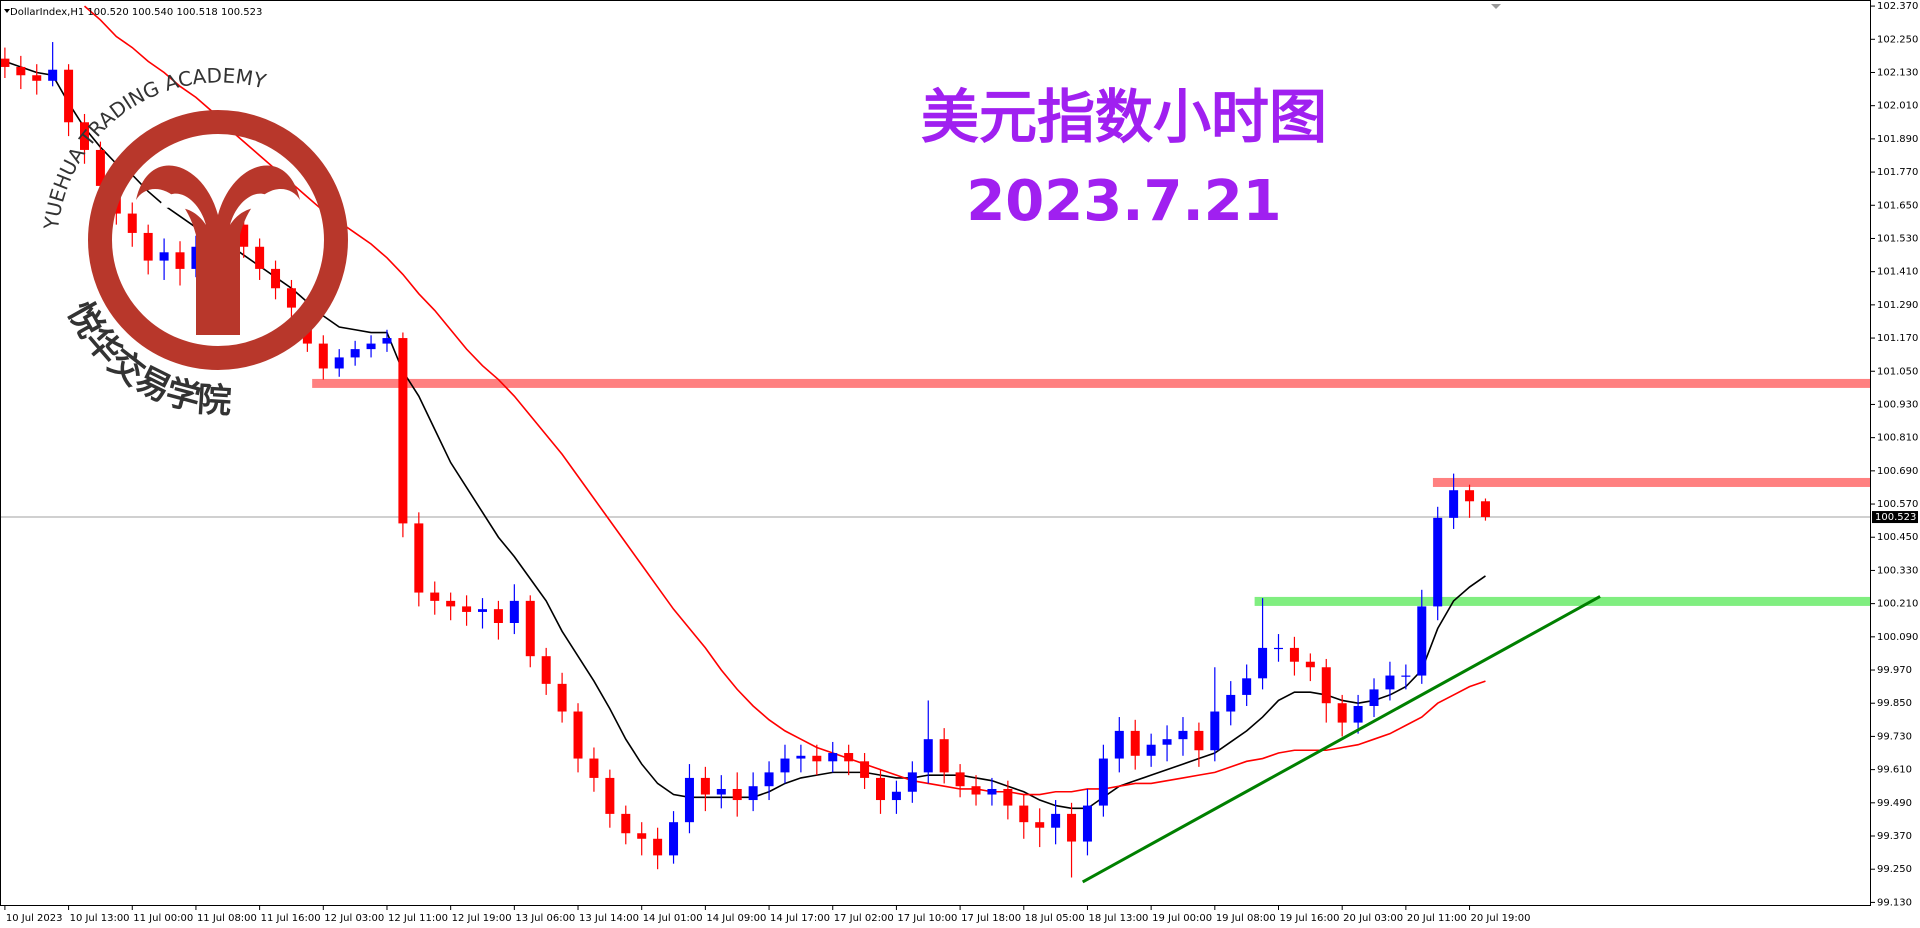 This screenshot has height=928, width=1920. Describe the element at coordinates (1894, 770) in the screenshot. I see `y-tick-label: 99.610` at that location.